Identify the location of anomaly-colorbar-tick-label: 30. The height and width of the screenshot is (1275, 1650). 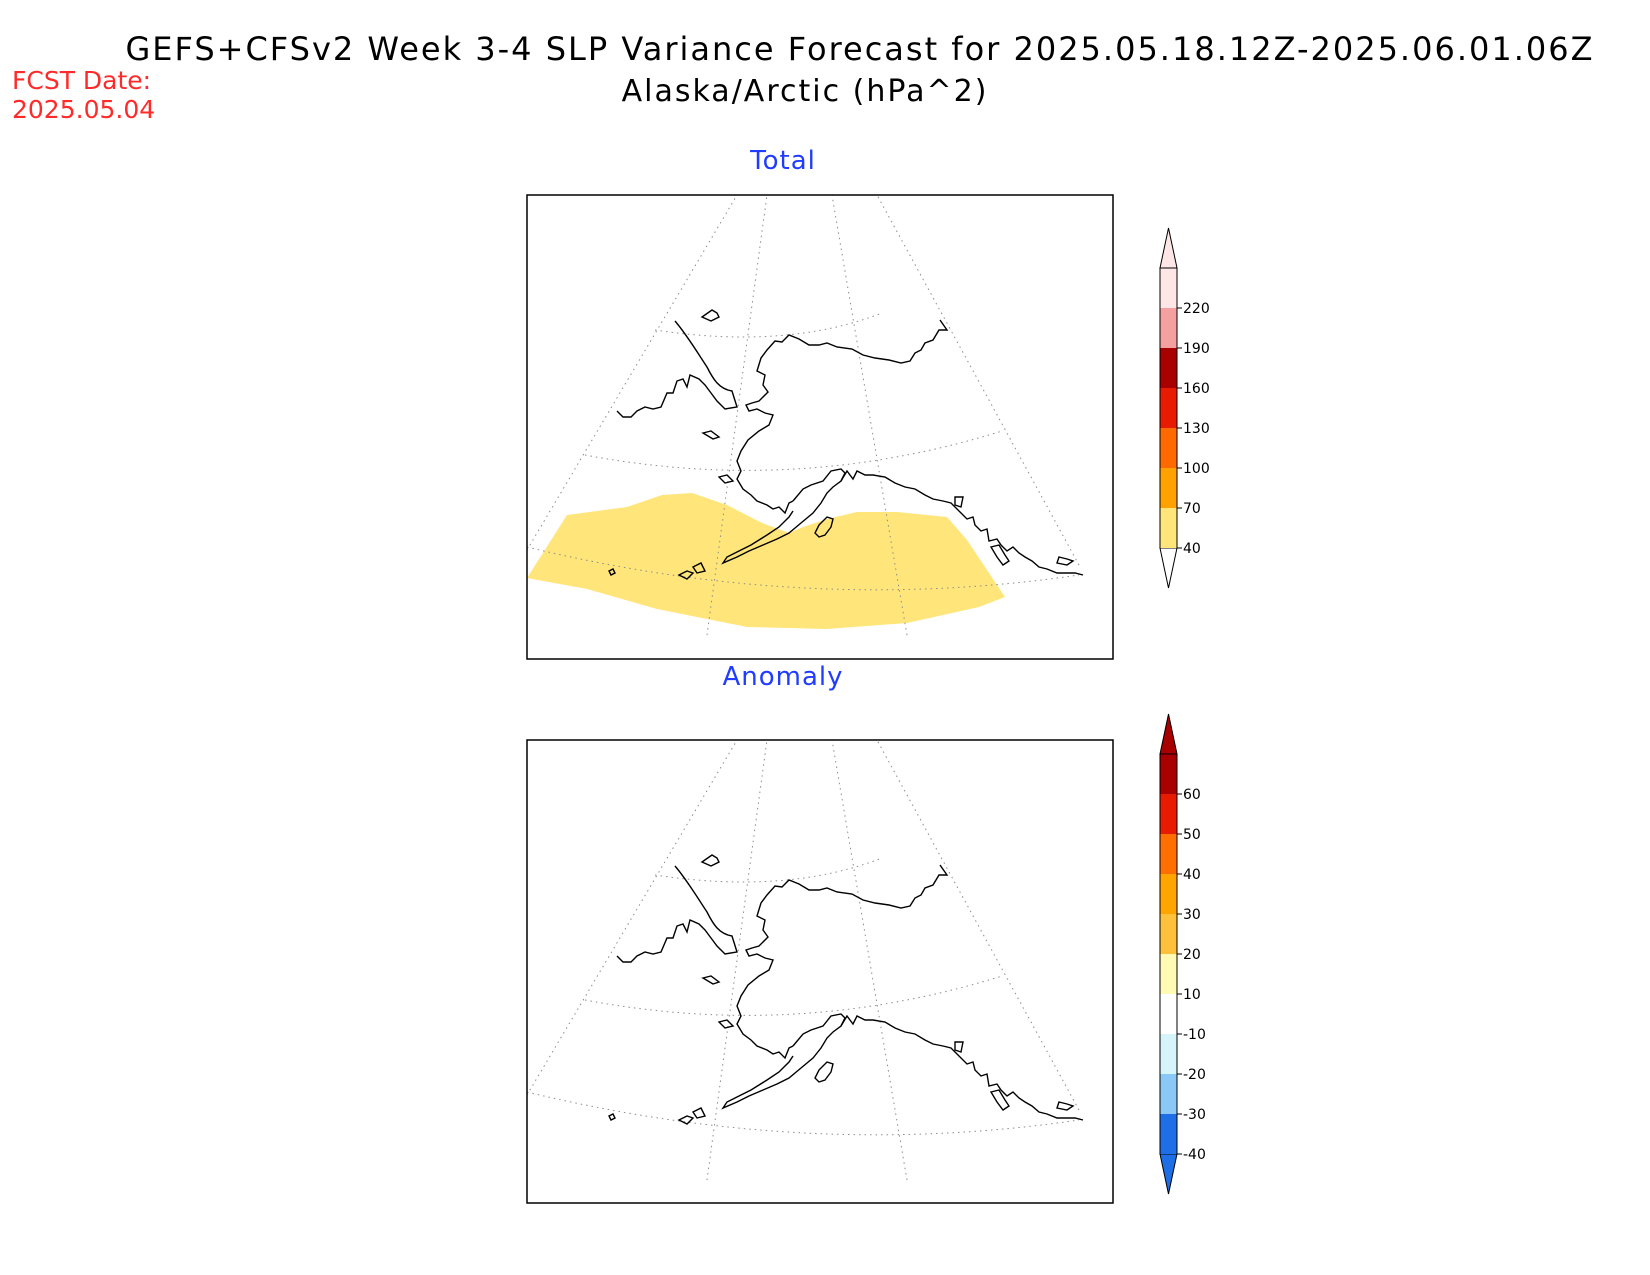
(1192, 915).